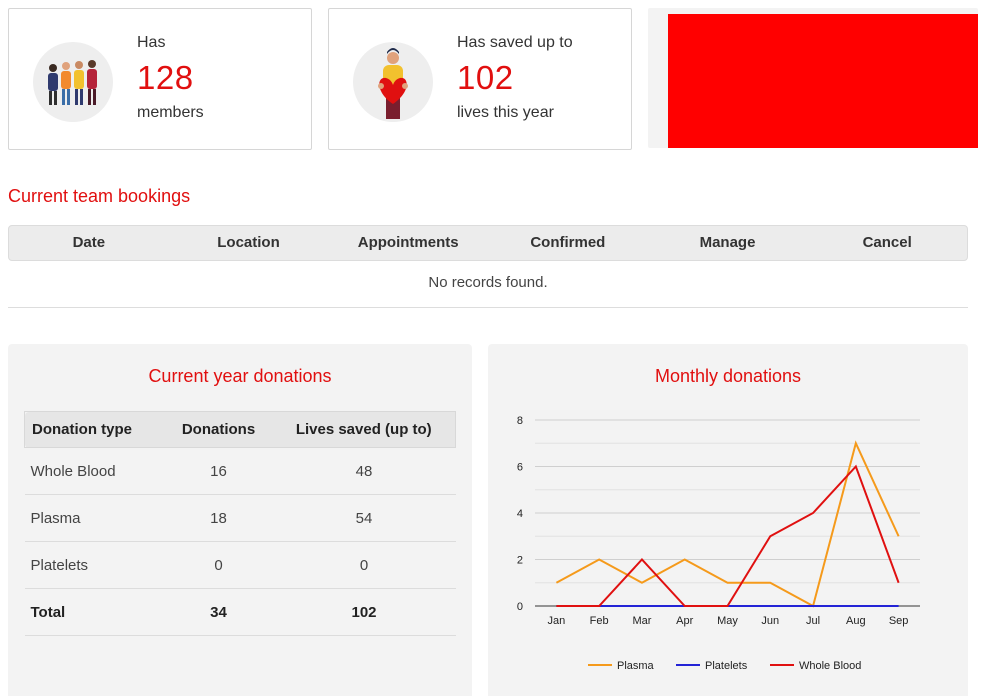 Image resolution: width=985 pixels, height=696 pixels. I want to click on column-header-appointments: Appointments, so click(408, 242).